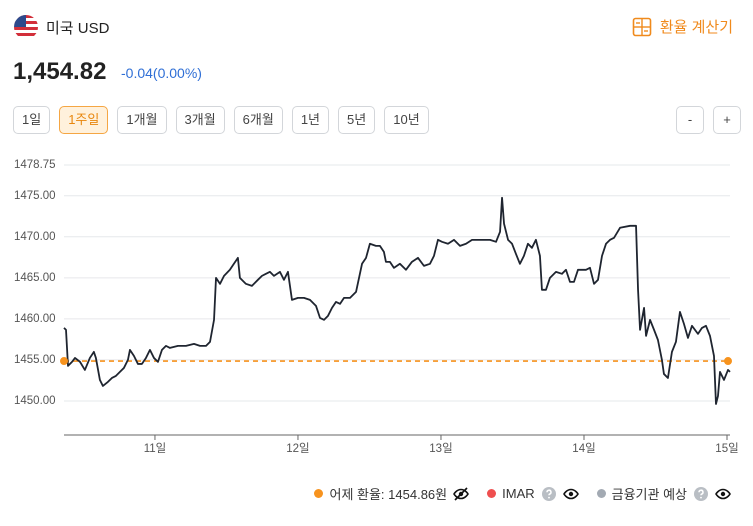  What do you see at coordinates (60, 71) in the screenshot?
I see `price: 1,454.82` at bounding box center [60, 71].